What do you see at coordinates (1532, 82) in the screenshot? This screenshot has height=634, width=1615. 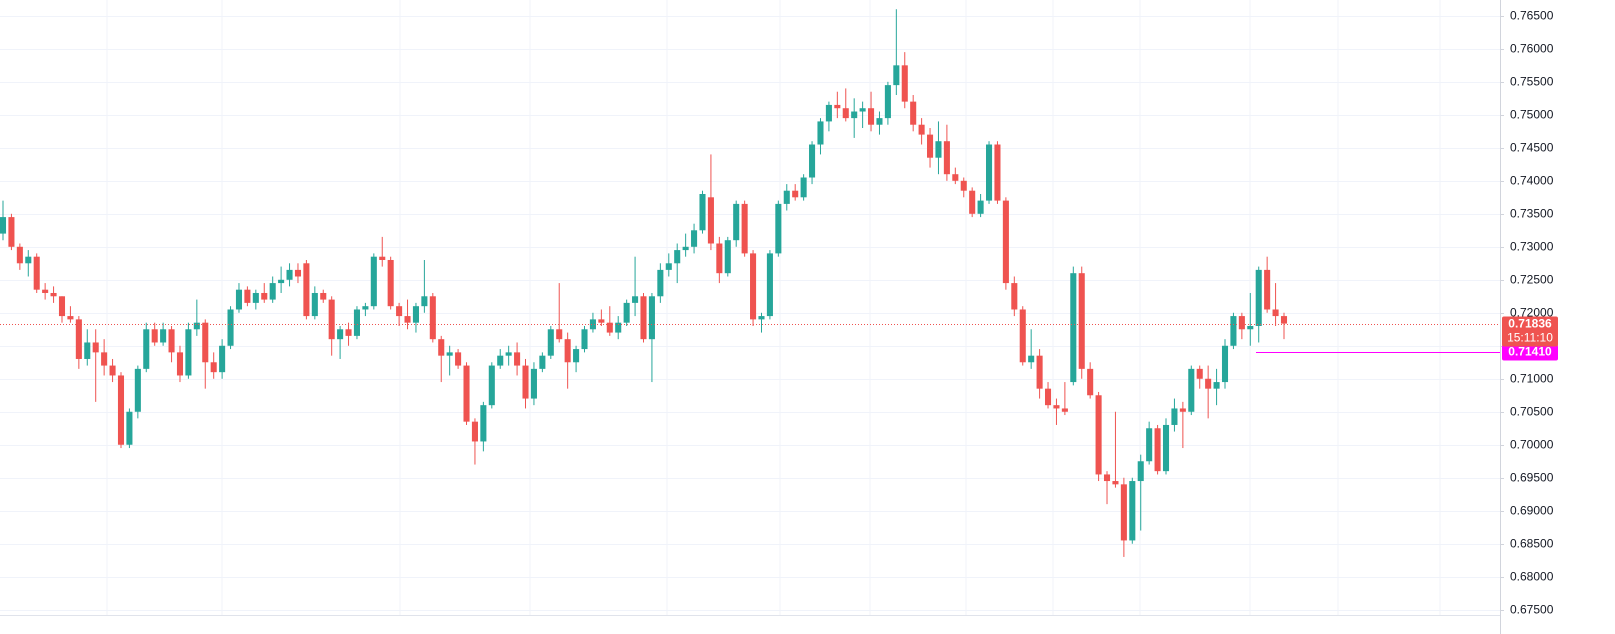 I see `y-tick-label: 0.75500` at bounding box center [1532, 82].